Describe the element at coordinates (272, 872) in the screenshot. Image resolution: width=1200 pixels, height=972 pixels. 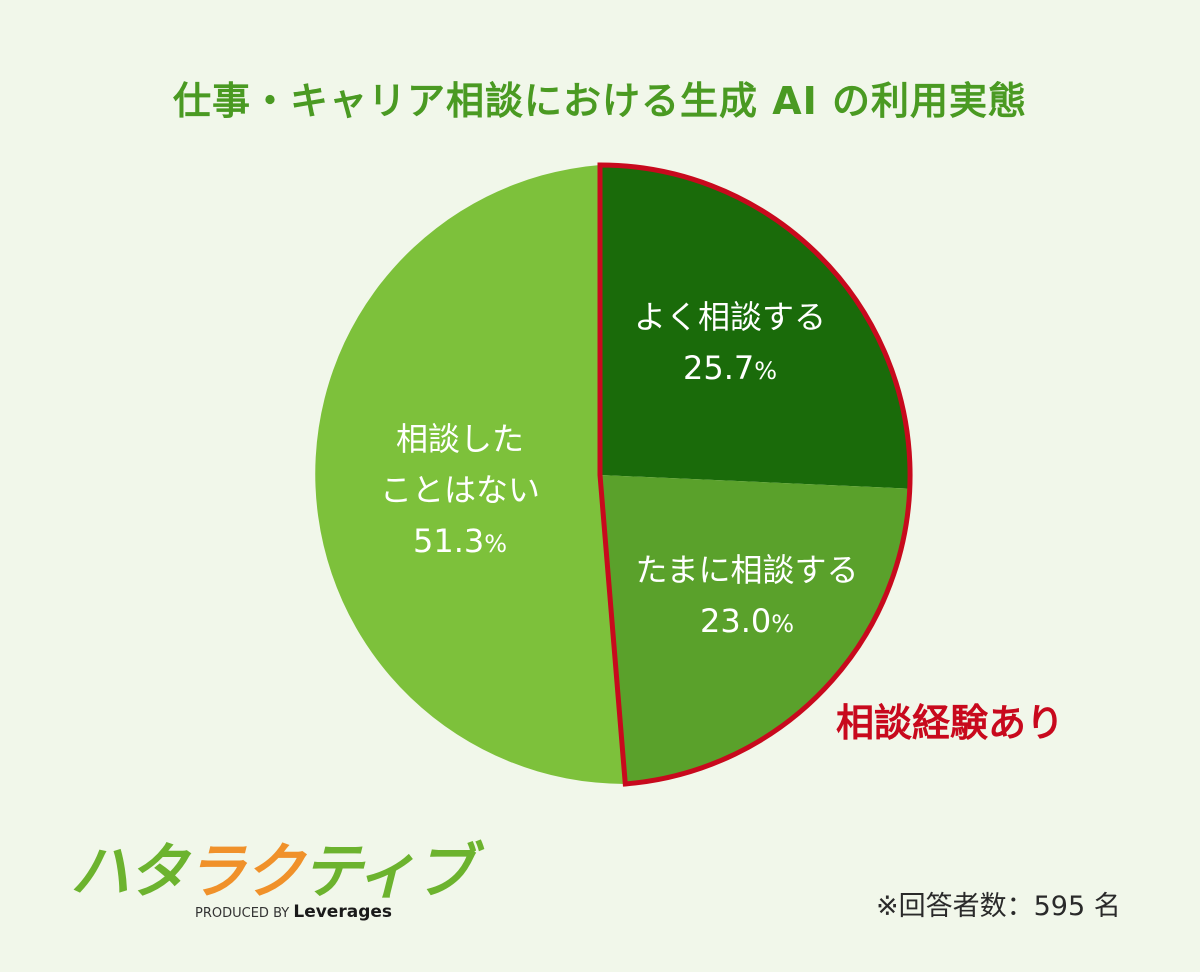
I see `logo-mark: ハタラクティブ` at that location.